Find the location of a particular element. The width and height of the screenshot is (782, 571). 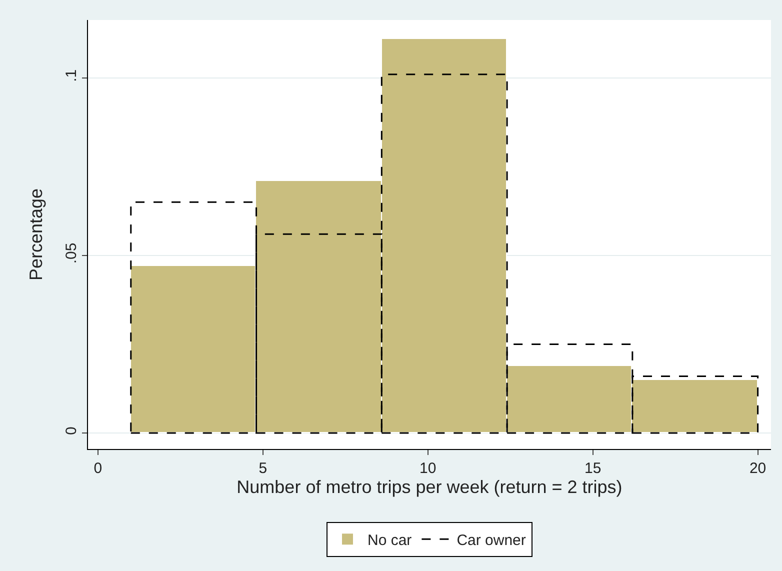

x-tick-label: 20 is located at coordinates (757, 468).